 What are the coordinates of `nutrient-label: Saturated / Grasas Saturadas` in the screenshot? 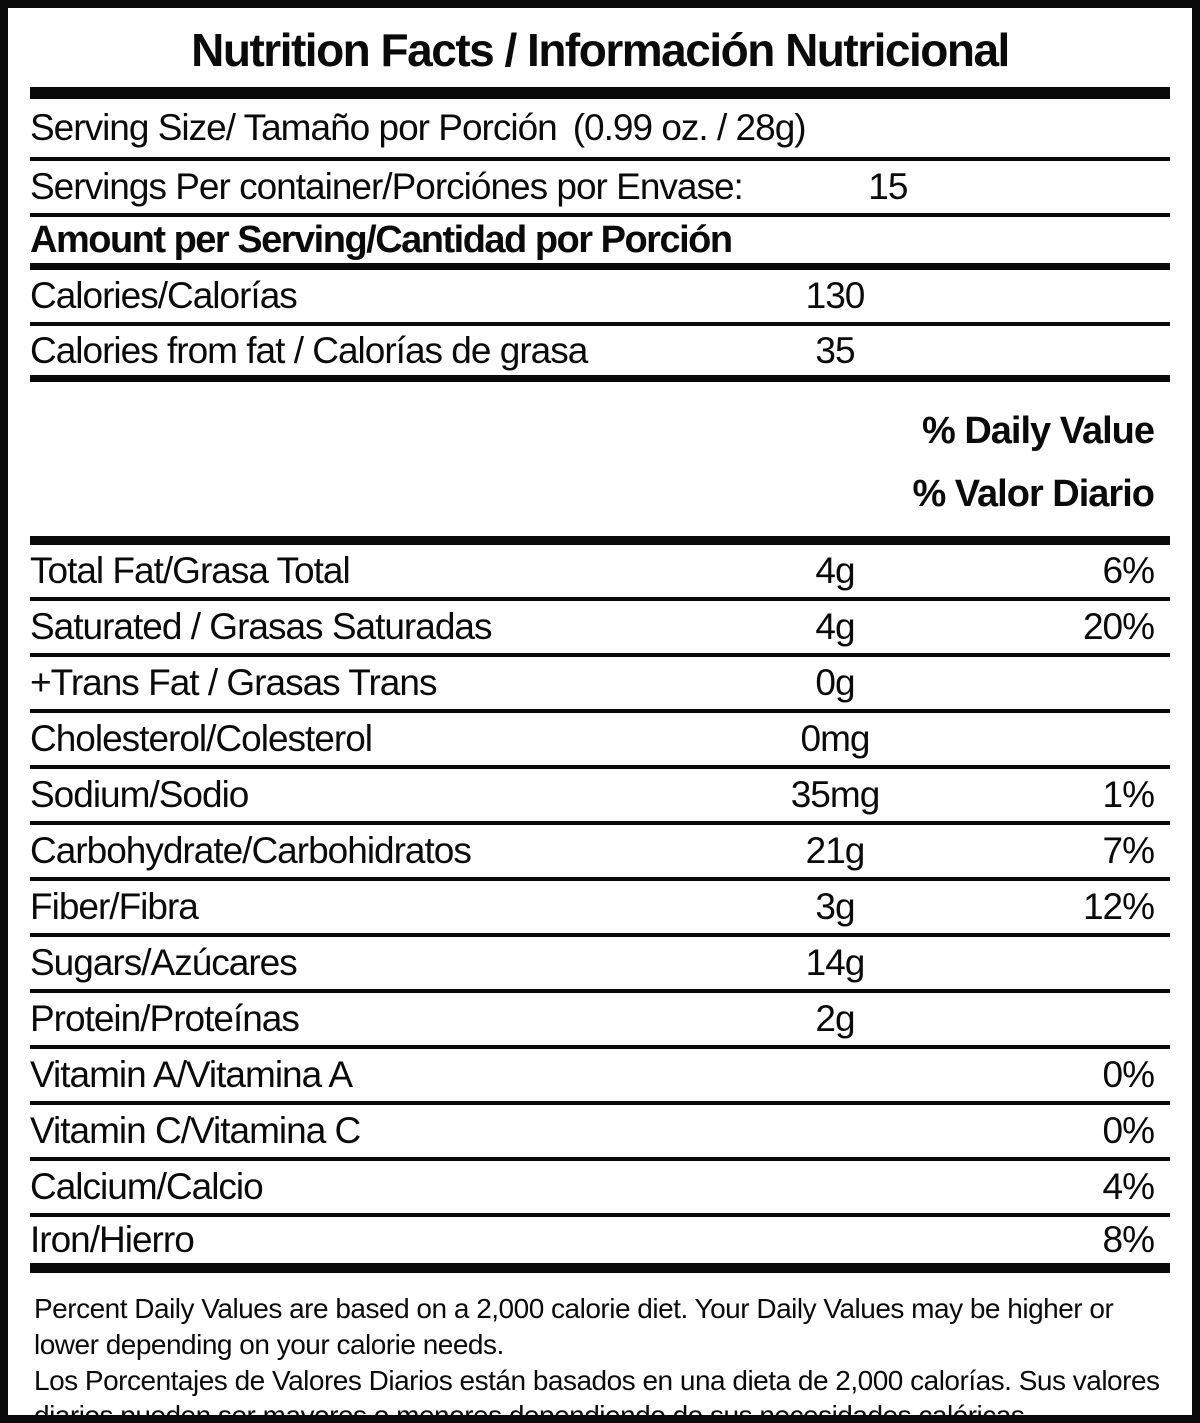 It's located at (261, 626).